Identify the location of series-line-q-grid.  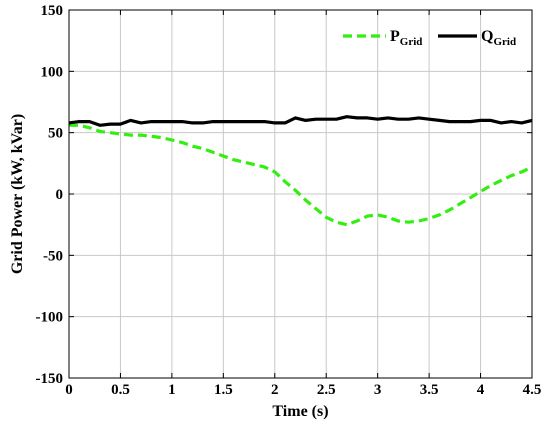
(300, 121).